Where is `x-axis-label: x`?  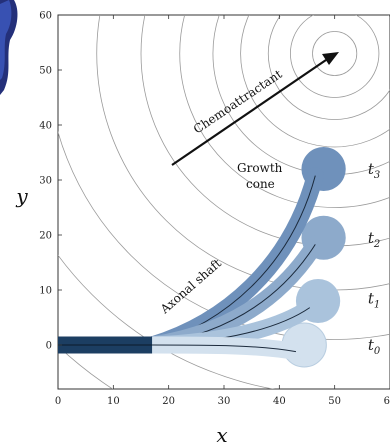 x-axis-label: x is located at coordinates (221, 435).